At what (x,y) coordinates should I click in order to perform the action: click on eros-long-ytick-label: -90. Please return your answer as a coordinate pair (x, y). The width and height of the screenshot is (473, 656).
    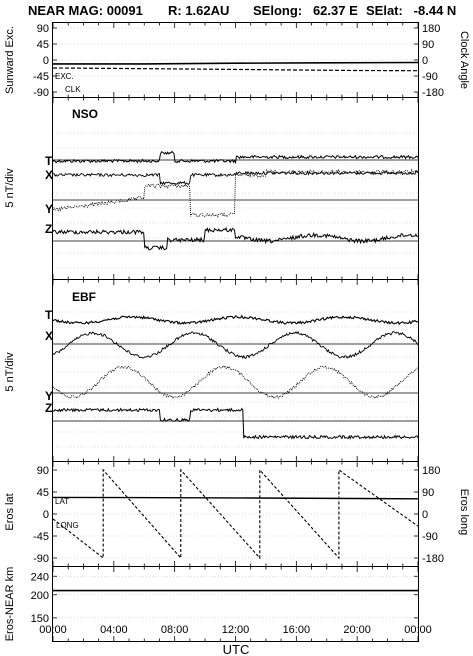
    Looking at the image, I should click on (430, 537).